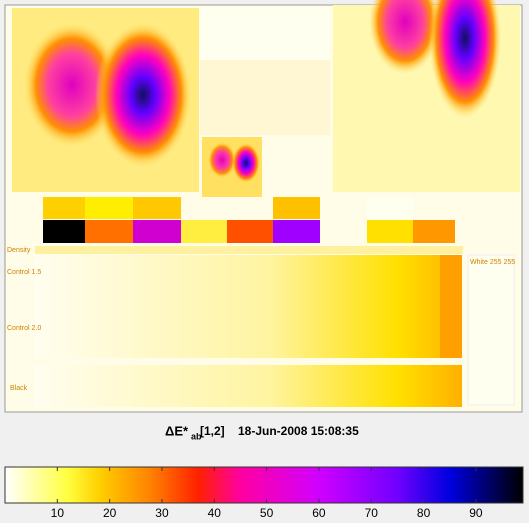  I want to click on x-tick-label: 30, so click(162, 513).